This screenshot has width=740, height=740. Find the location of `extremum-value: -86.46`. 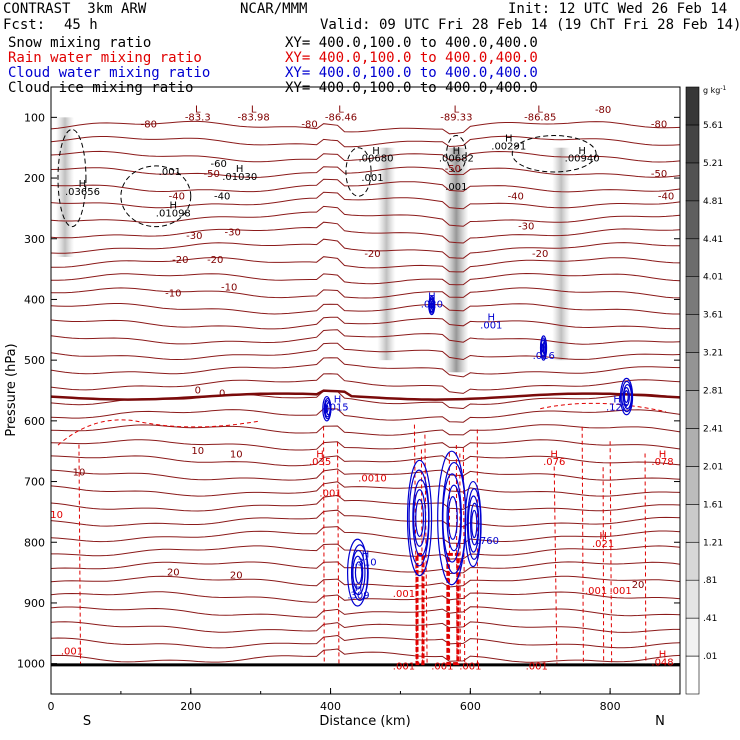

extremum-value: -86.46 is located at coordinates (341, 117).